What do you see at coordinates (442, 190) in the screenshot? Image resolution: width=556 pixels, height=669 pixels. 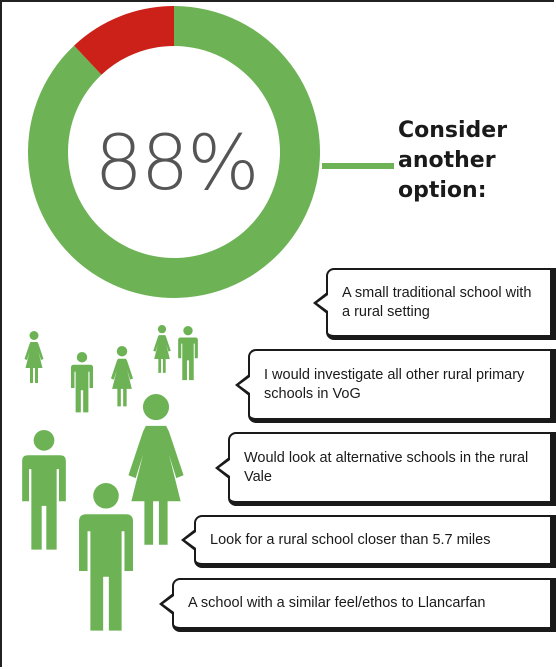 I see `headline-line-3: option:` at bounding box center [442, 190].